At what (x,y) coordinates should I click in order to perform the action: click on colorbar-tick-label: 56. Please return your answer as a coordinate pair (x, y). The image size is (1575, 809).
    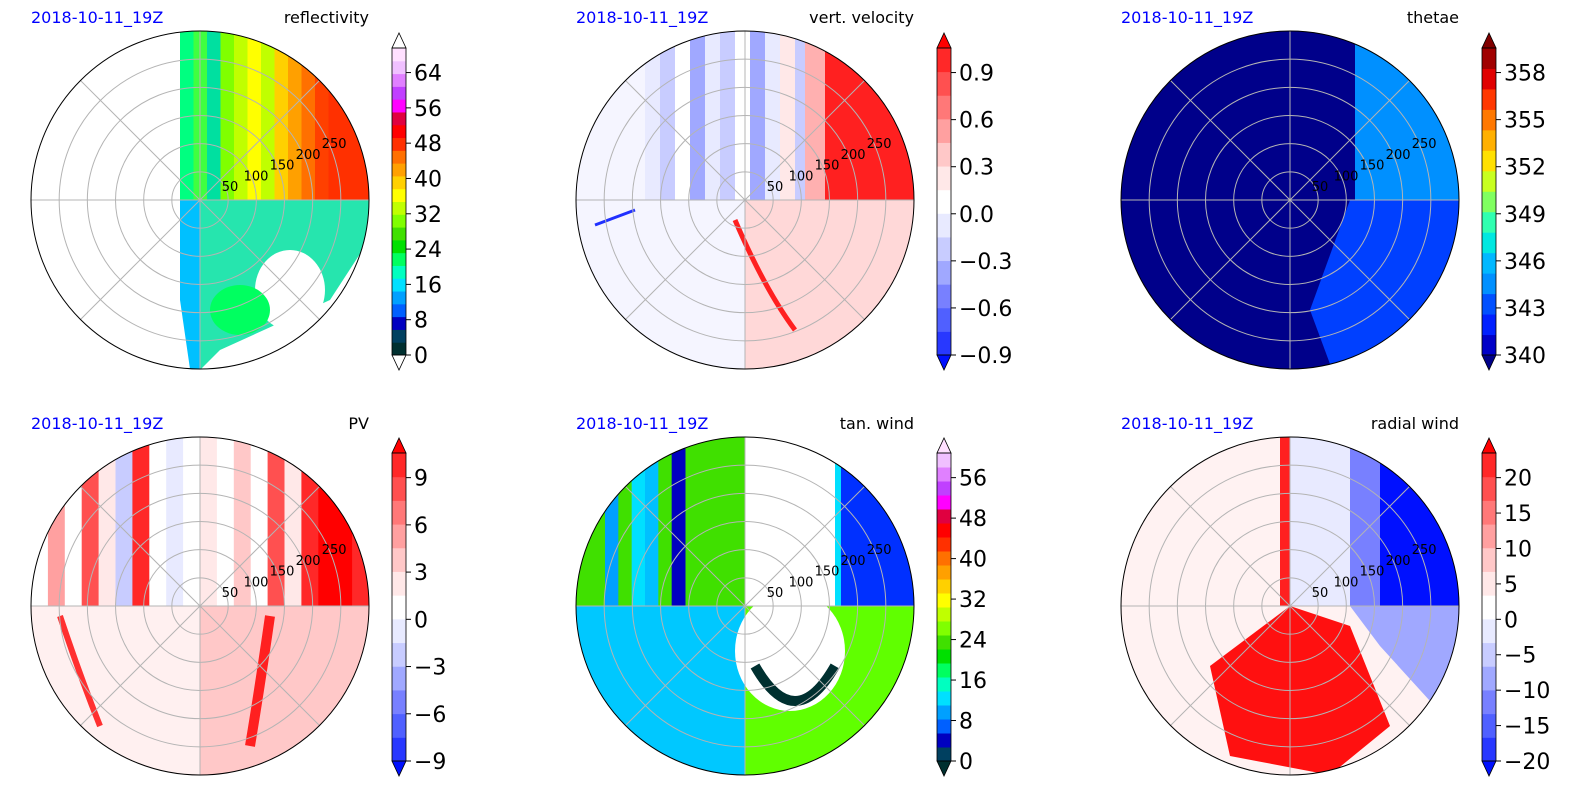
    Looking at the image, I should click on (428, 109).